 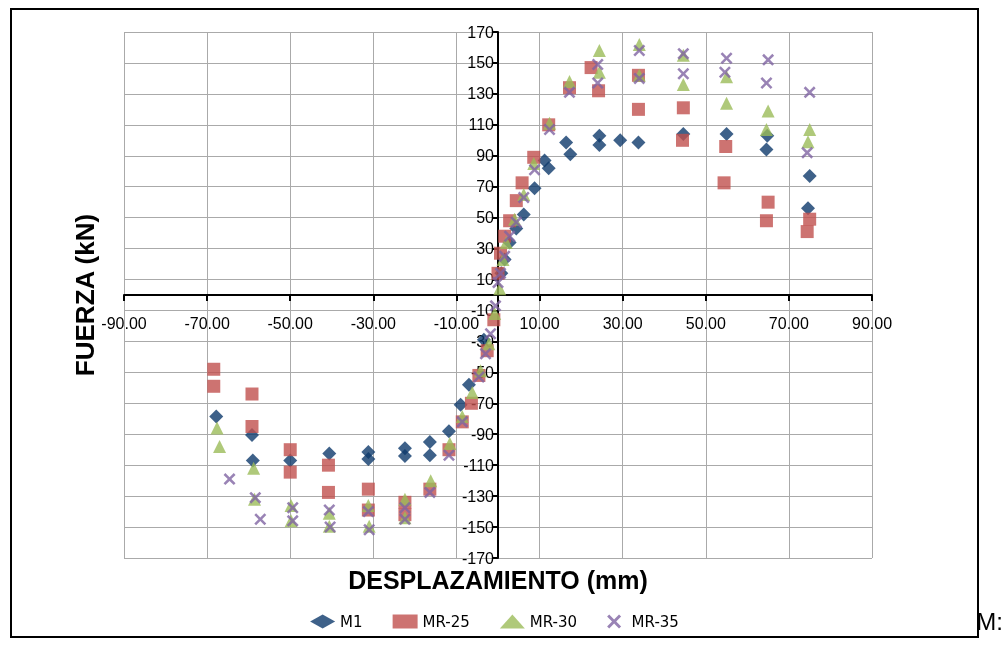 I want to click on y-tick-label: 10, so click(x=485, y=280).